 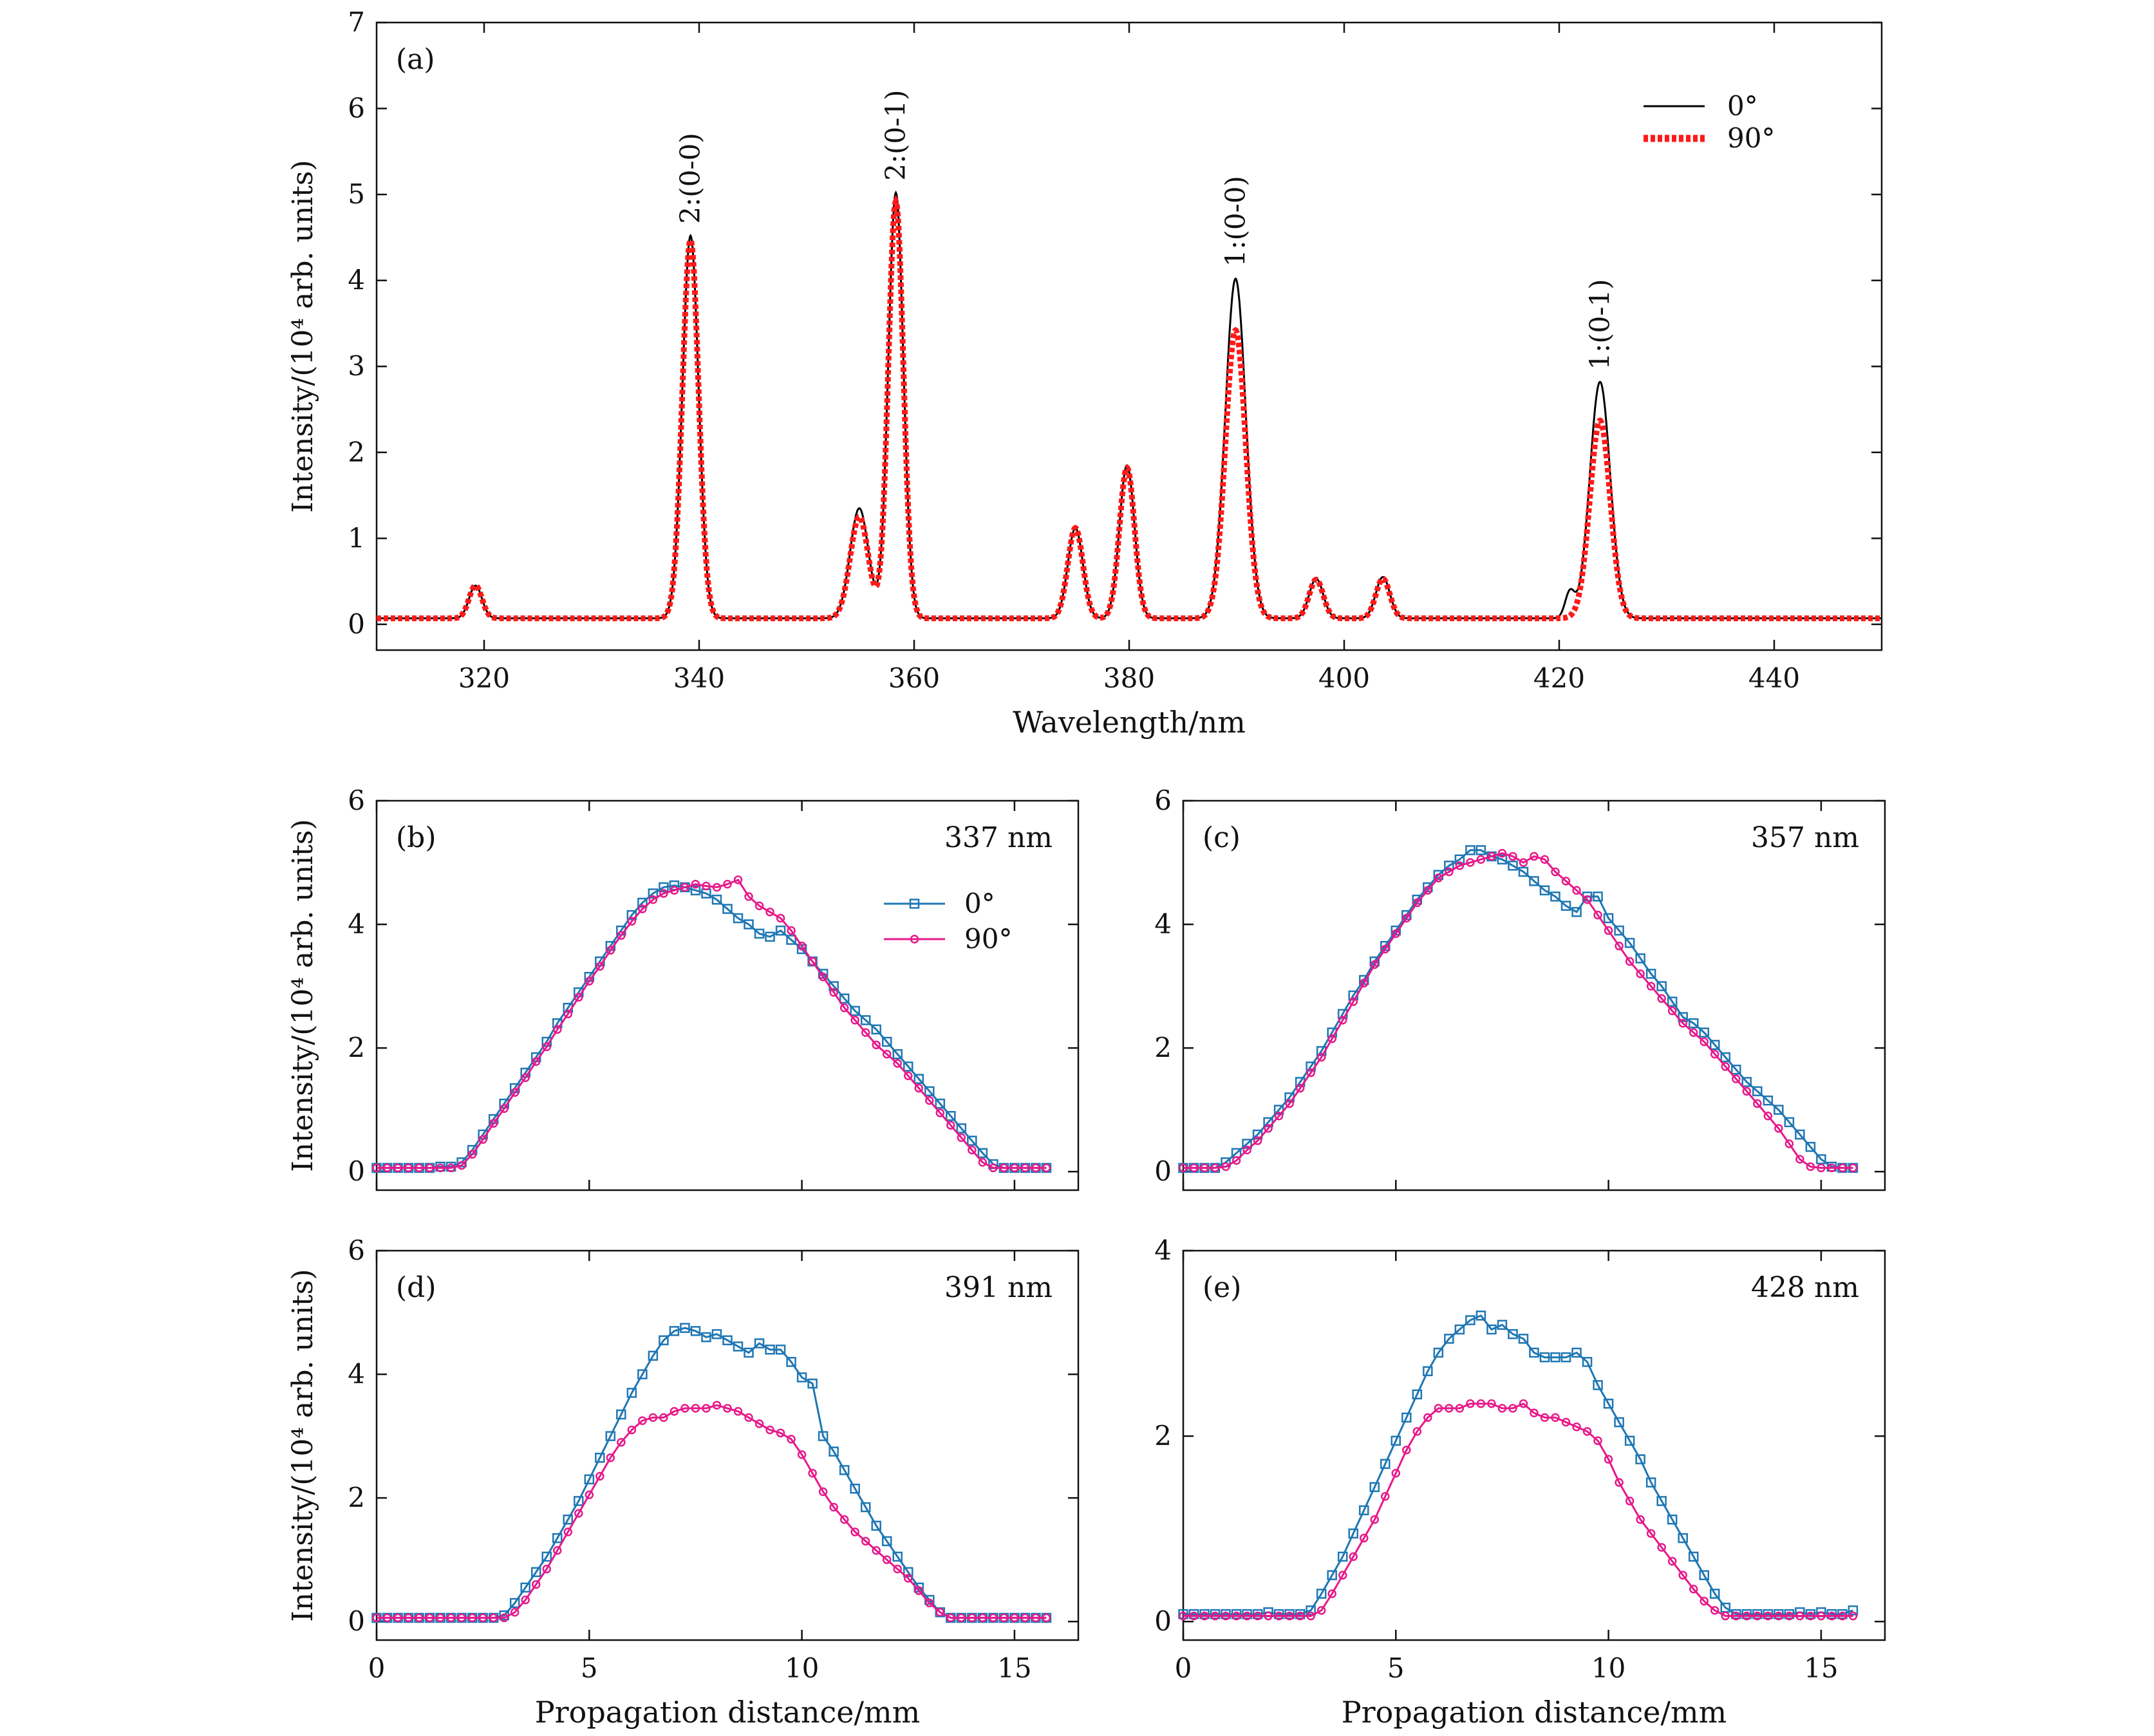 I want to click on wavelength-label: 337 nm, so click(x=998, y=838).